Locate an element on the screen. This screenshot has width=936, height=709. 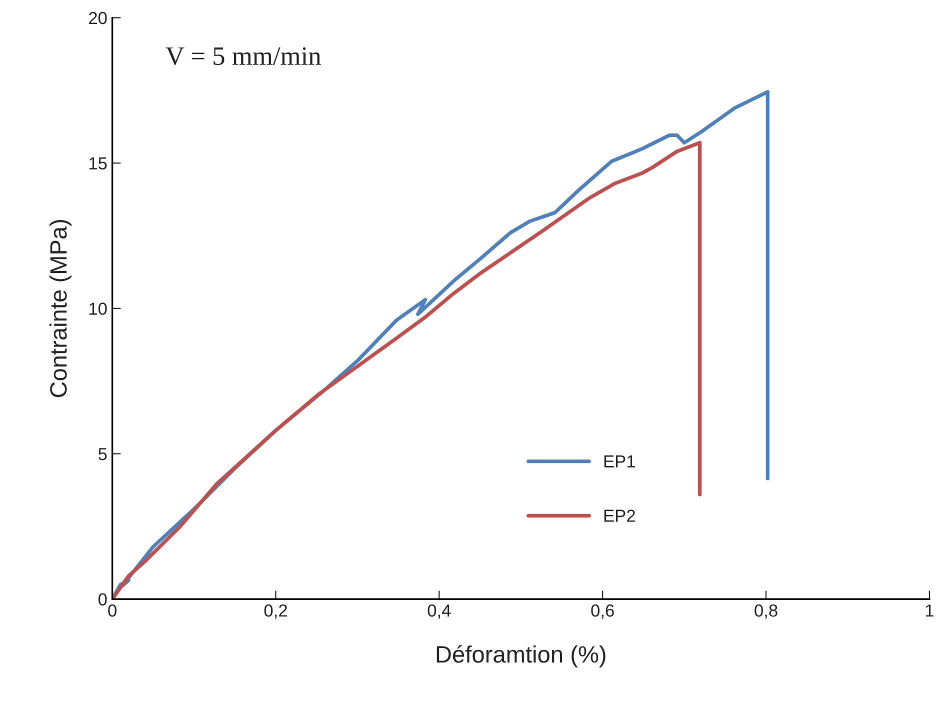
legend-label: EP2 is located at coordinates (619, 516).